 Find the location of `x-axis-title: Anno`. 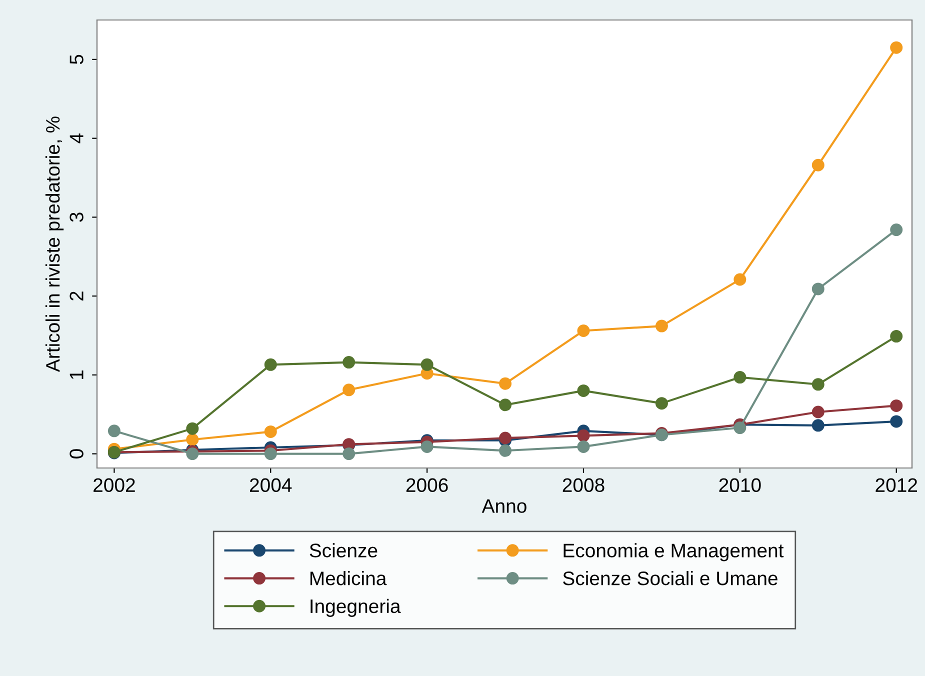

x-axis-title: Anno is located at coordinates (504, 506).